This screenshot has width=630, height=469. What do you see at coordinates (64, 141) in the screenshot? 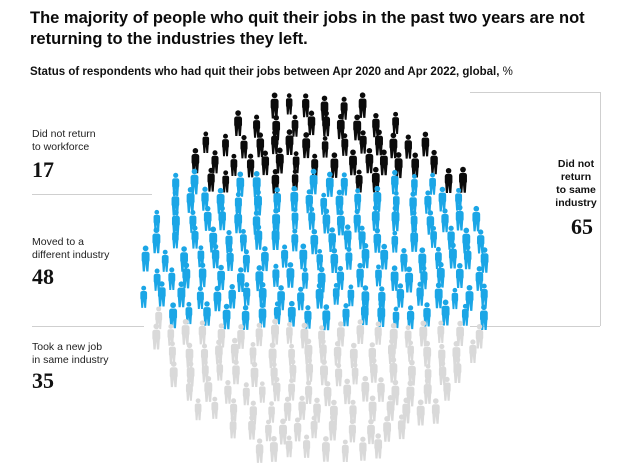
I see `label-did-not-return: Did not return to workforce` at bounding box center [64, 141].